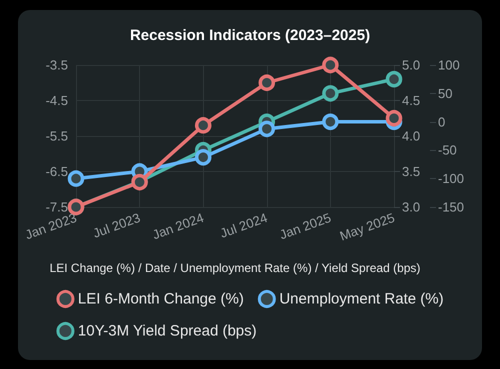 The image size is (500, 369). What do you see at coordinates (57, 136) in the screenshot?
I see `y-tick-label: -5.5` at bounding box center [57, 136].